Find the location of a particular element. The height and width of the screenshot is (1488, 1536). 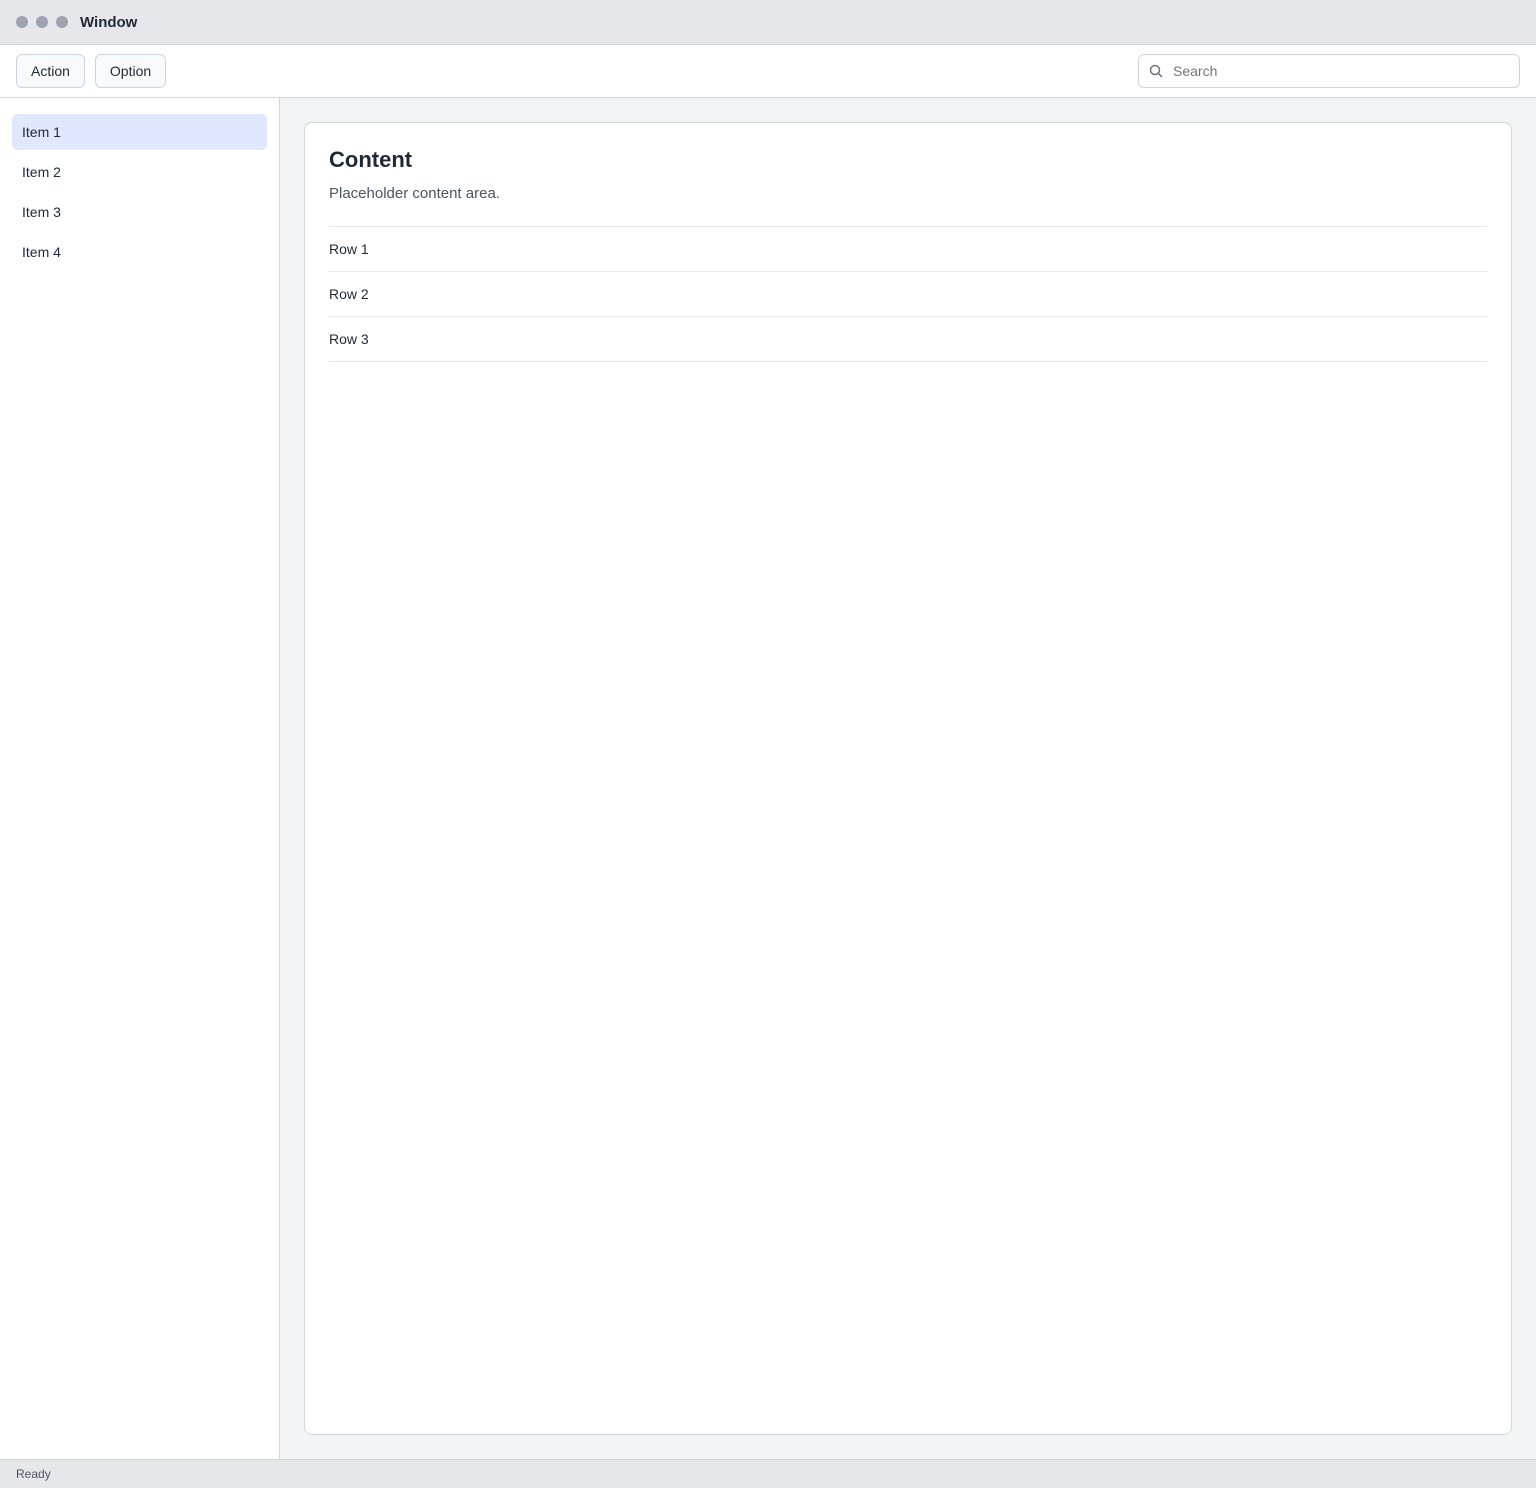

search-input is located at coordinates (1340, 71).